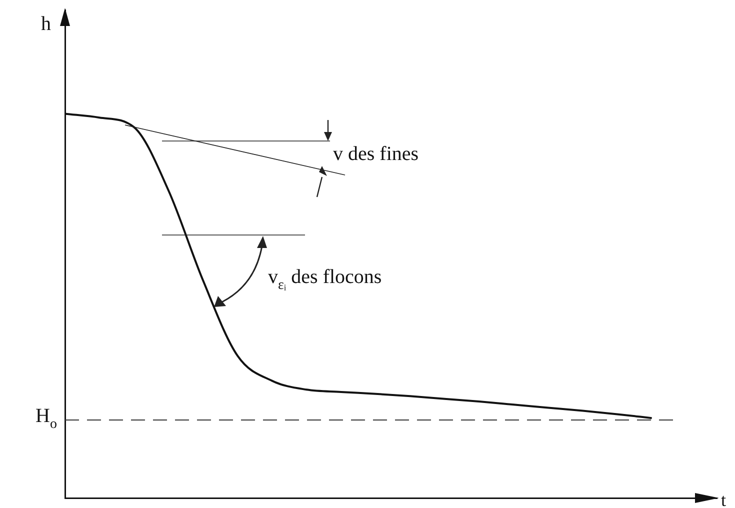 The width and height of the screenshot is (735, 508). What do you see at coordinates (376, 154) in the screenshot?
I see `annotation: v des fines` at bounding box center [376, 154].